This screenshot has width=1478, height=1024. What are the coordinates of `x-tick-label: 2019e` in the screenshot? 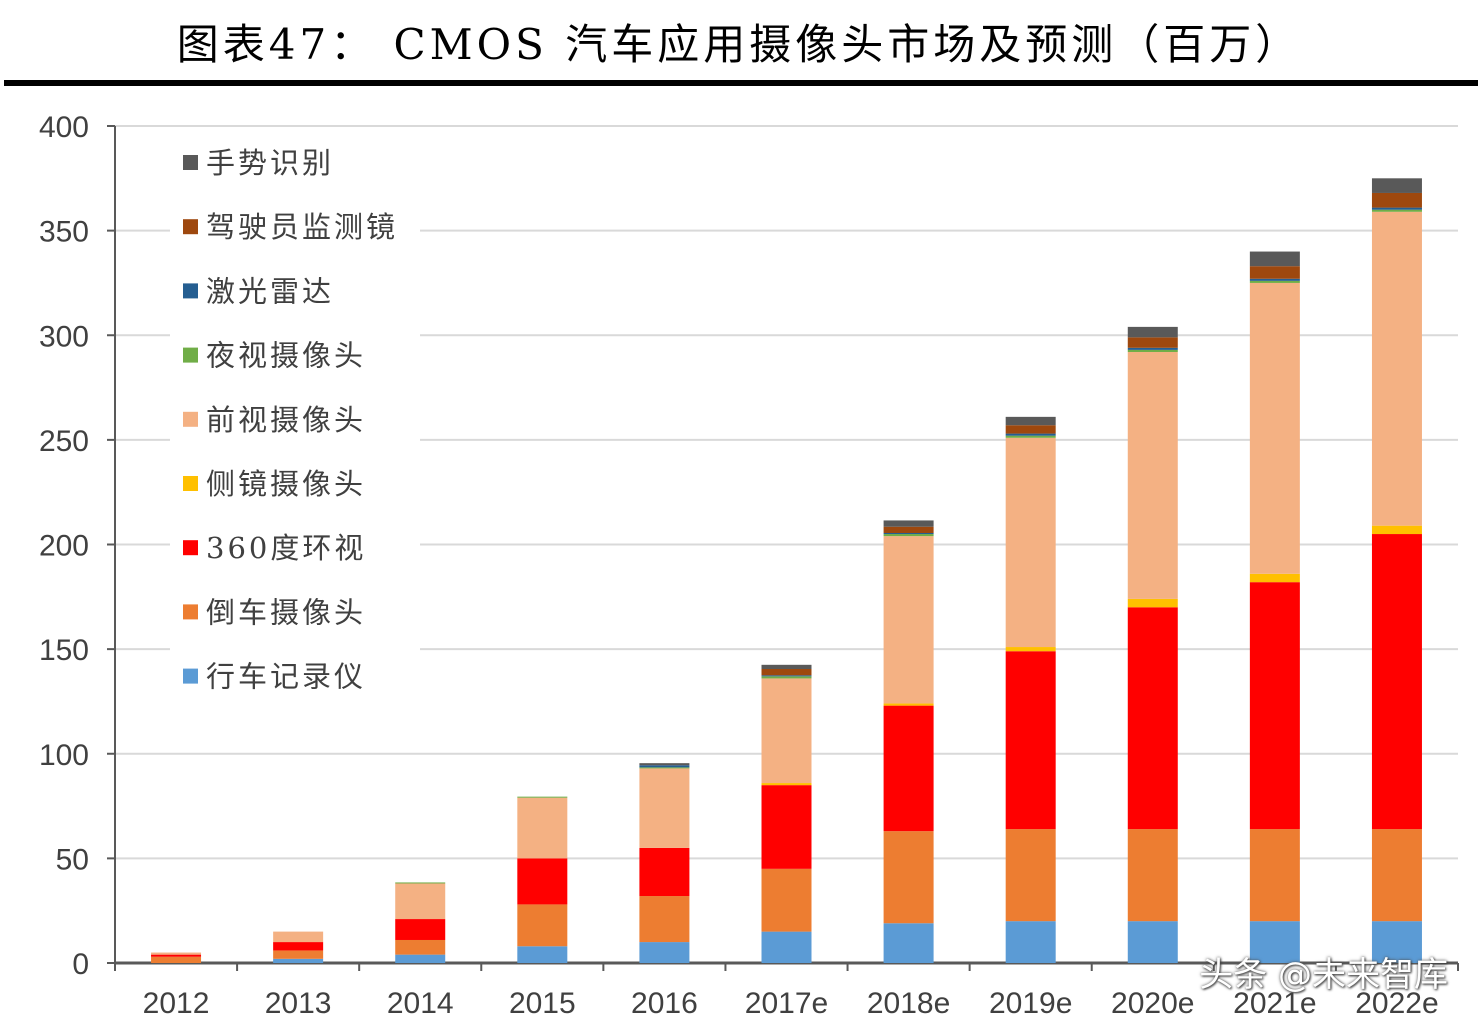 It's located at (1030, 1003).